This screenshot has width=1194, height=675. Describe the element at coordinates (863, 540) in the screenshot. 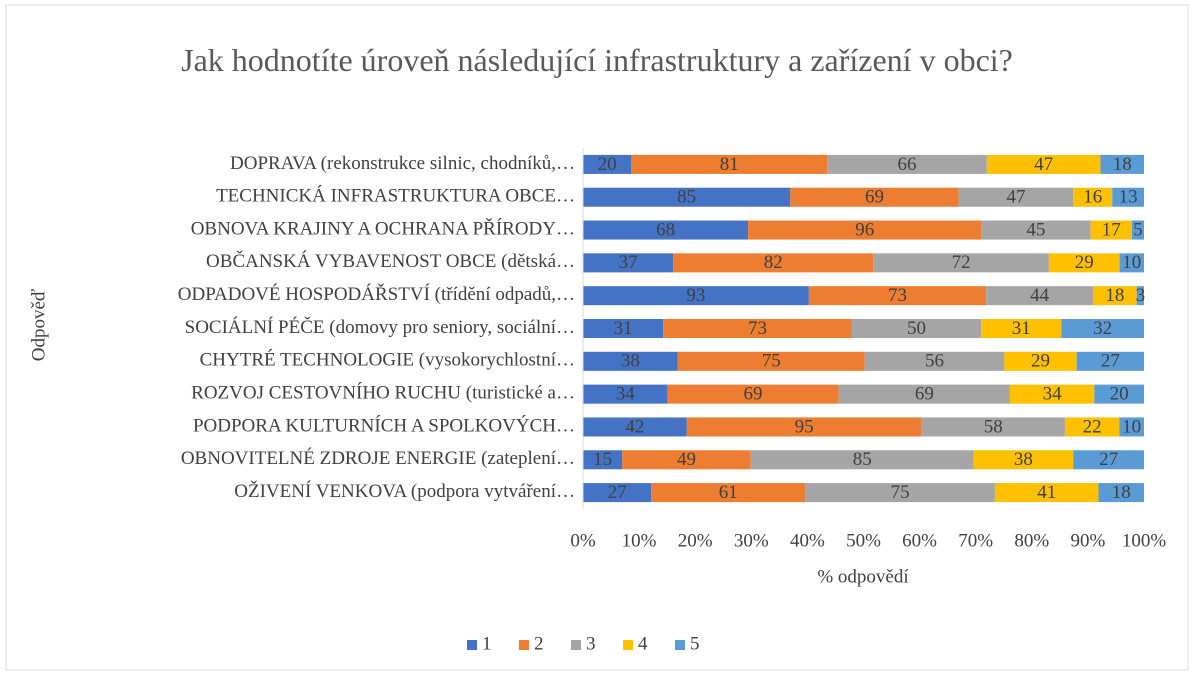

I see `x-tick-label: 50%` at that location.